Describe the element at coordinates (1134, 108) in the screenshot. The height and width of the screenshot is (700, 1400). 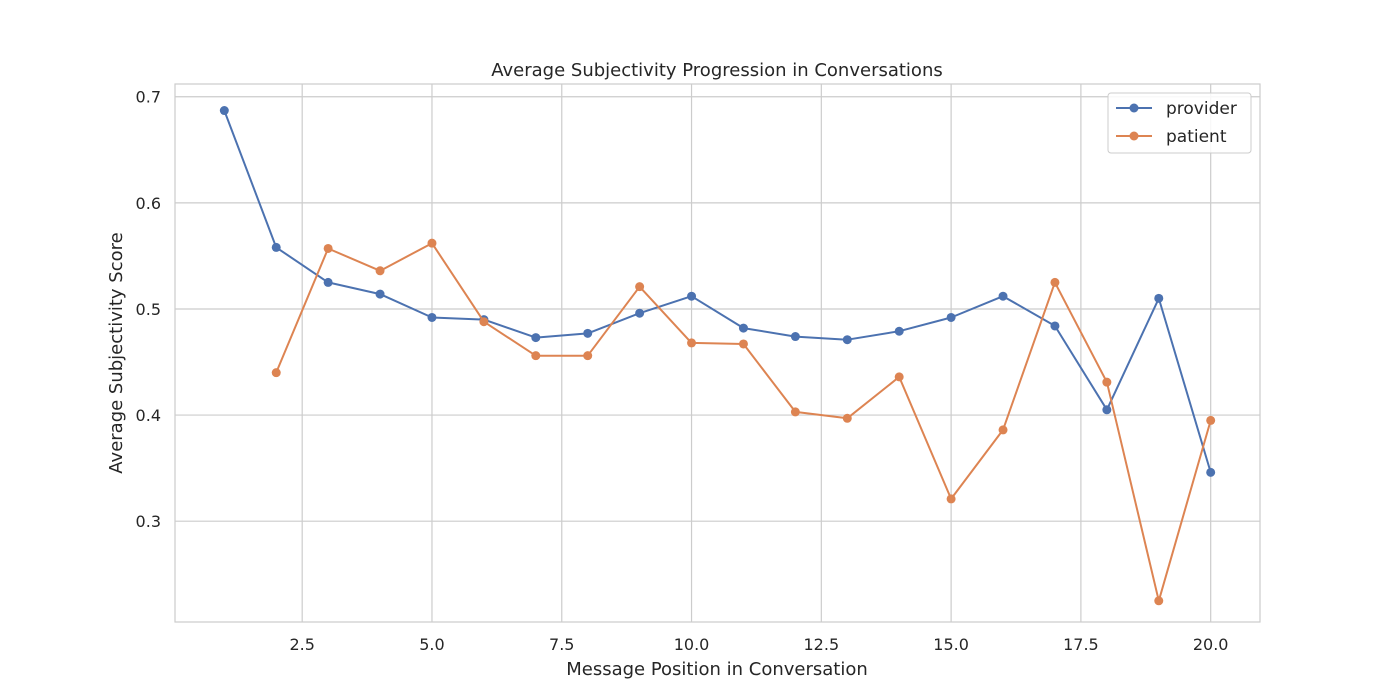
I see `legend-marker-provider` at that location.